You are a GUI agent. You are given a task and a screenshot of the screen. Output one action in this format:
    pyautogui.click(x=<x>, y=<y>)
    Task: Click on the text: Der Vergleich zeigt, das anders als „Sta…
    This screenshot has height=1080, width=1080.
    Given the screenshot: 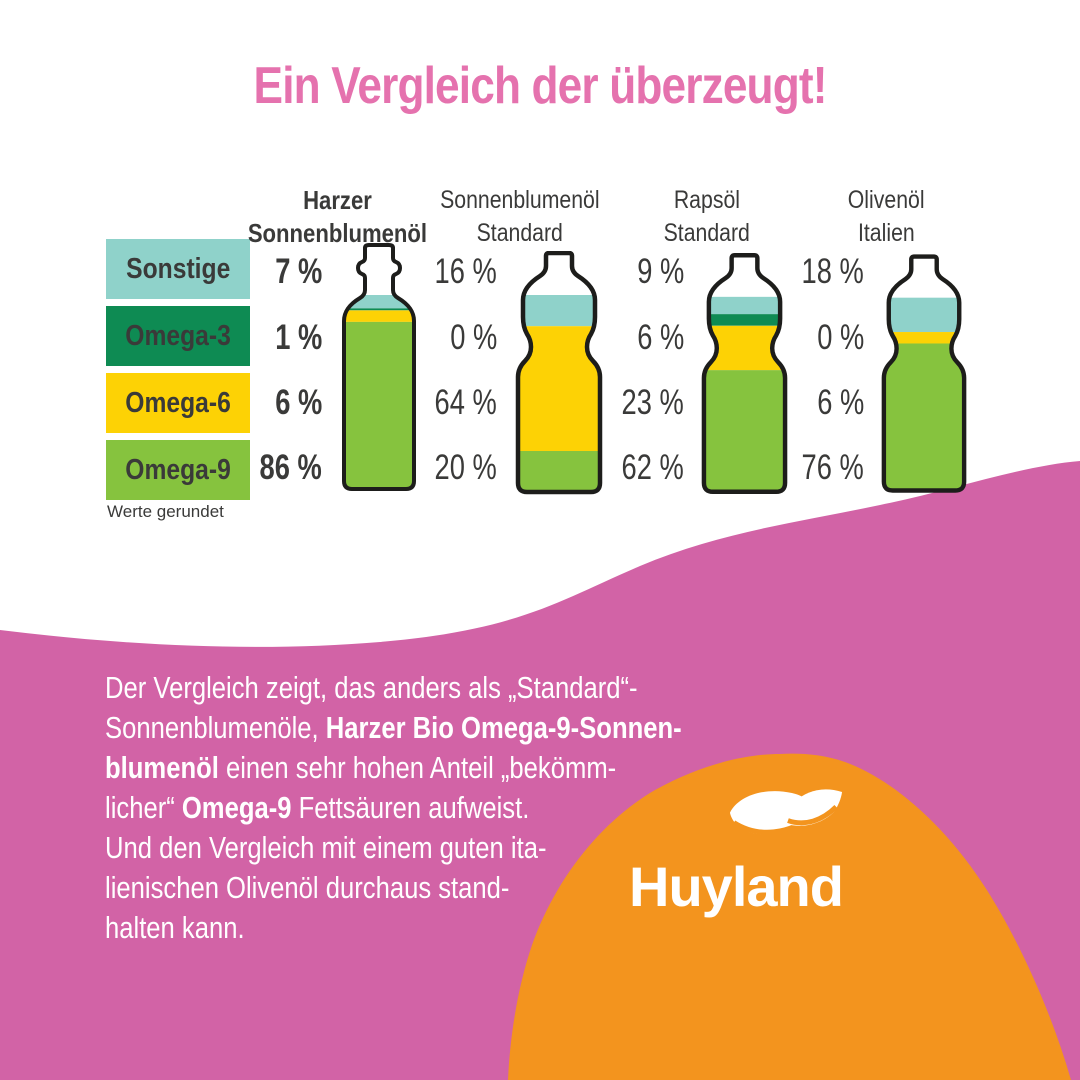 What is the action you would take?
    pyautogui.click(x=371, y=688)
    